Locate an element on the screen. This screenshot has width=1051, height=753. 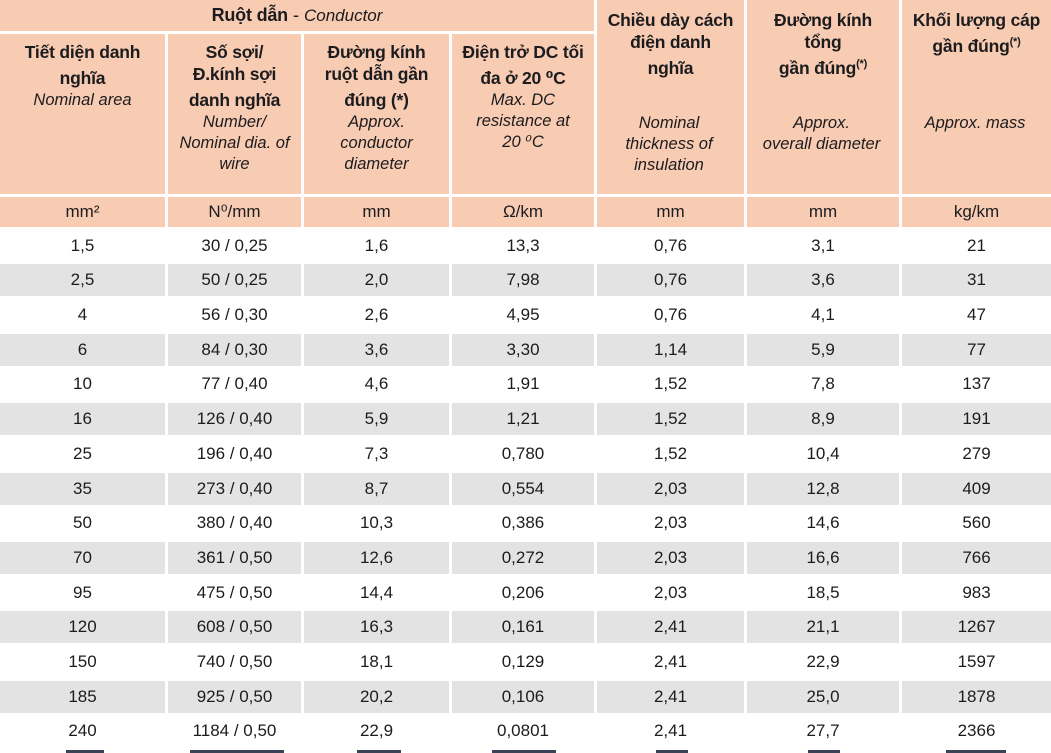
table-cell: 7,8 is located at coordinates (824, 384).